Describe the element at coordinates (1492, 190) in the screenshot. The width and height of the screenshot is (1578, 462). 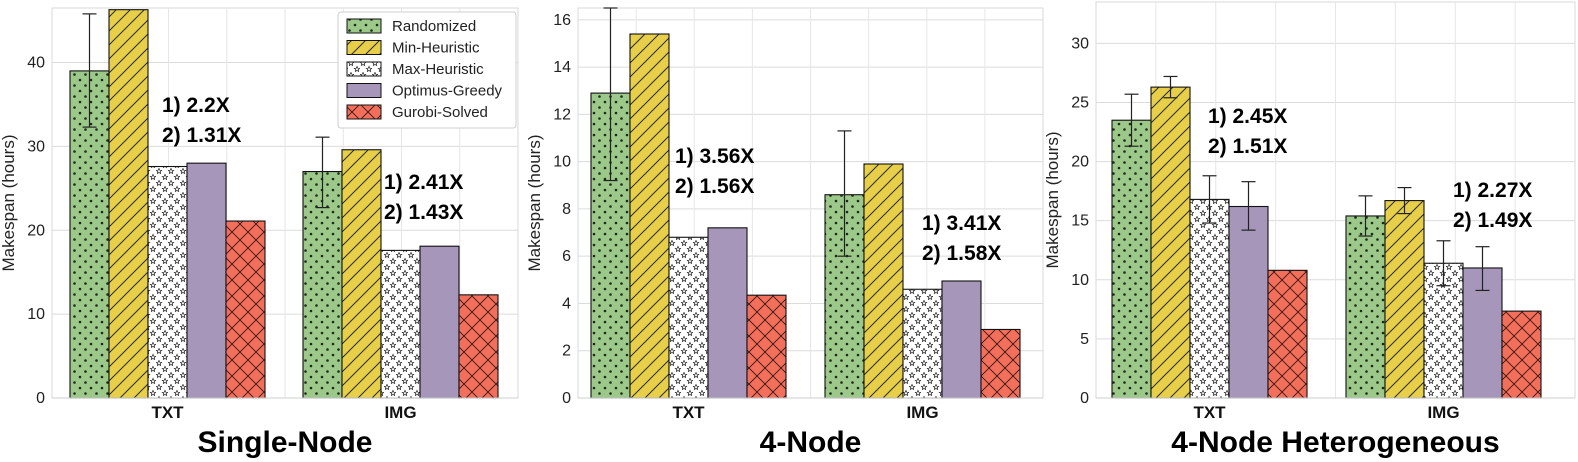
I see `annotation-img-line-1: 1) 2.27X` at that location.